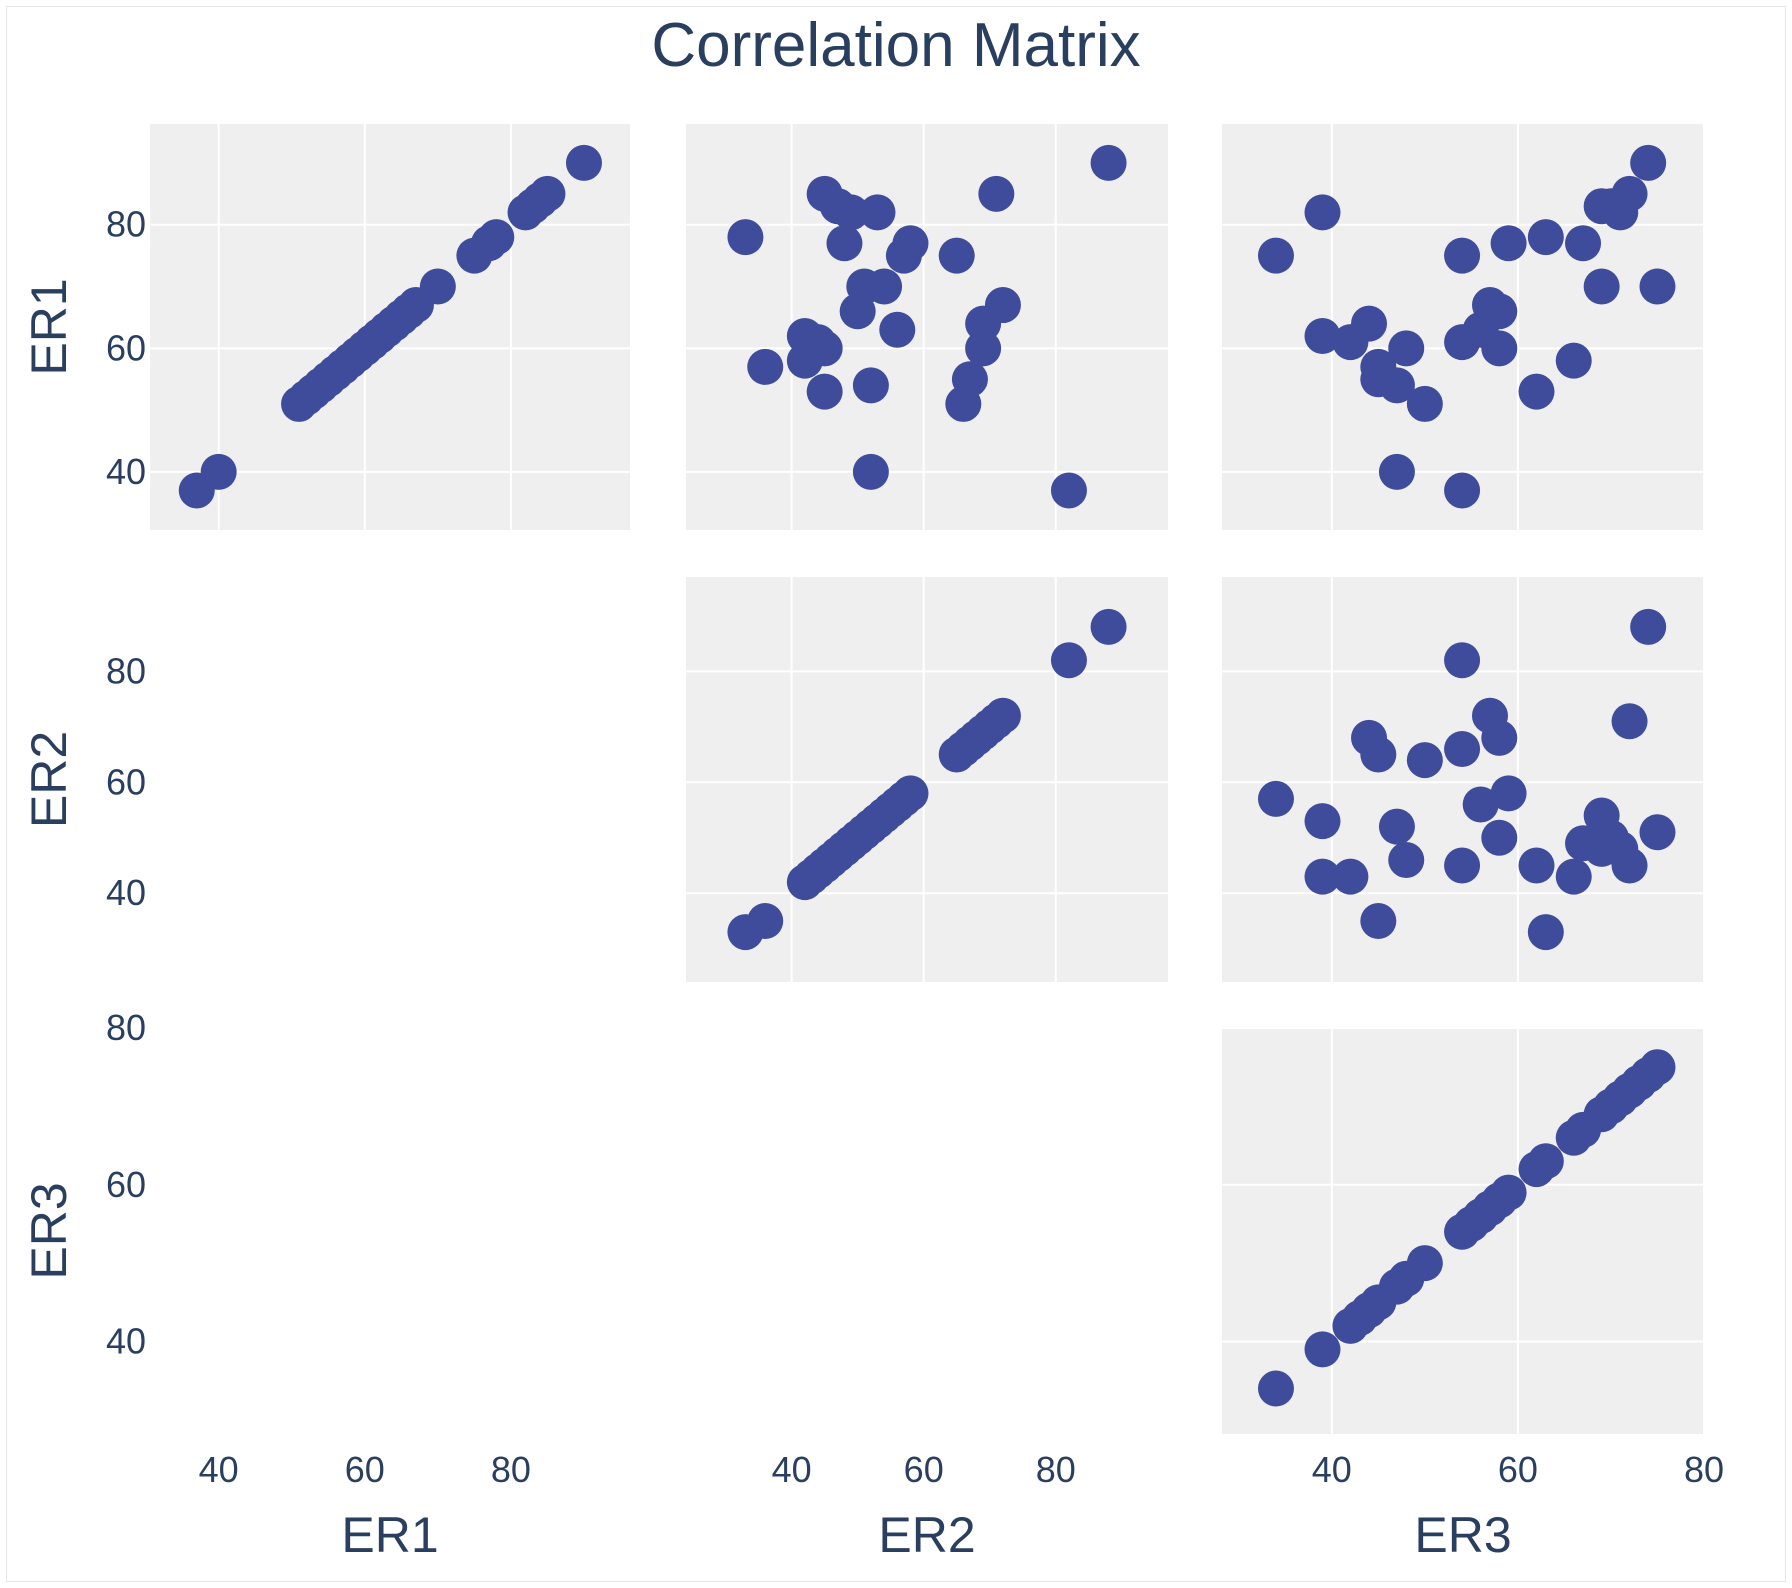 Image resolution: width=1792 pixels, height=1588 pixels. What do you see at coordinates (49, 779) in the screenshot?
I see `y-axis-title-er2: ER2` at bounding box center [49, 779].